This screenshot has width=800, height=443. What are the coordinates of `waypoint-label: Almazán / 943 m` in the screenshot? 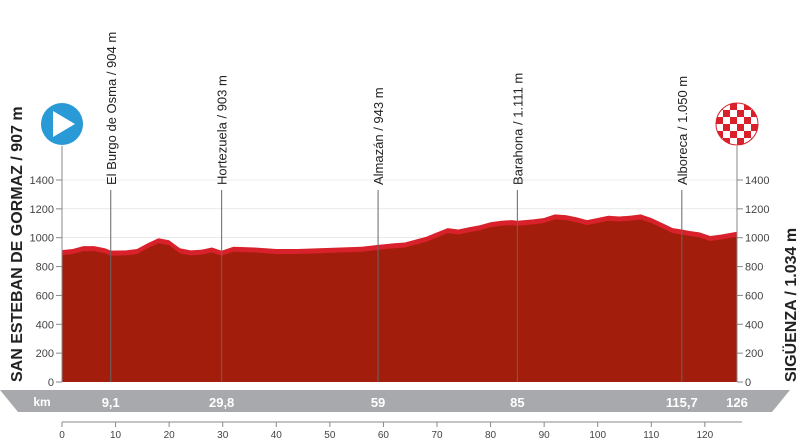 It's located at (378, 136).